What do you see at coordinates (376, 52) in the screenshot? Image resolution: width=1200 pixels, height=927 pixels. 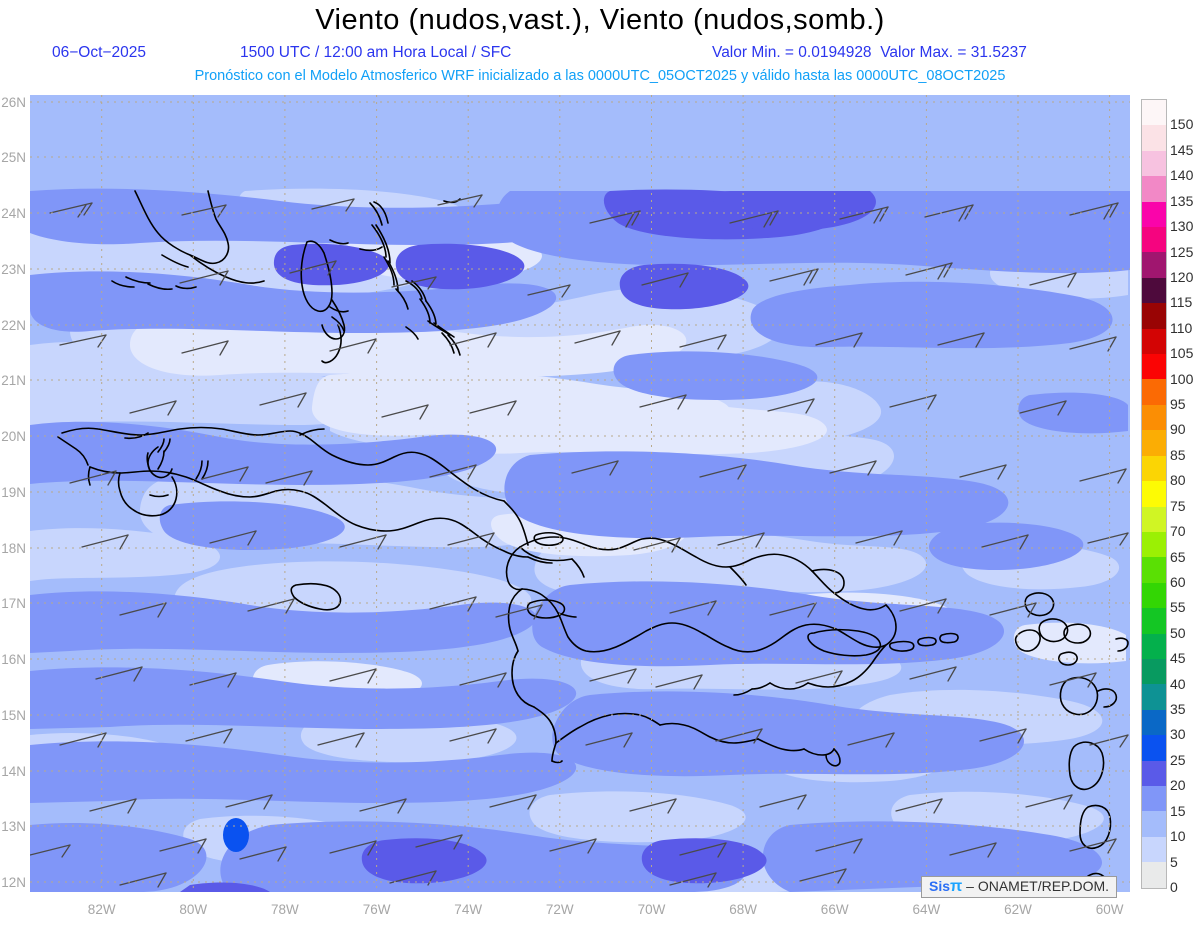 I see `forecast-time-level: 1500 UTC / 12:00 am Hora Local / SFC` at bounding box center [376, 52].